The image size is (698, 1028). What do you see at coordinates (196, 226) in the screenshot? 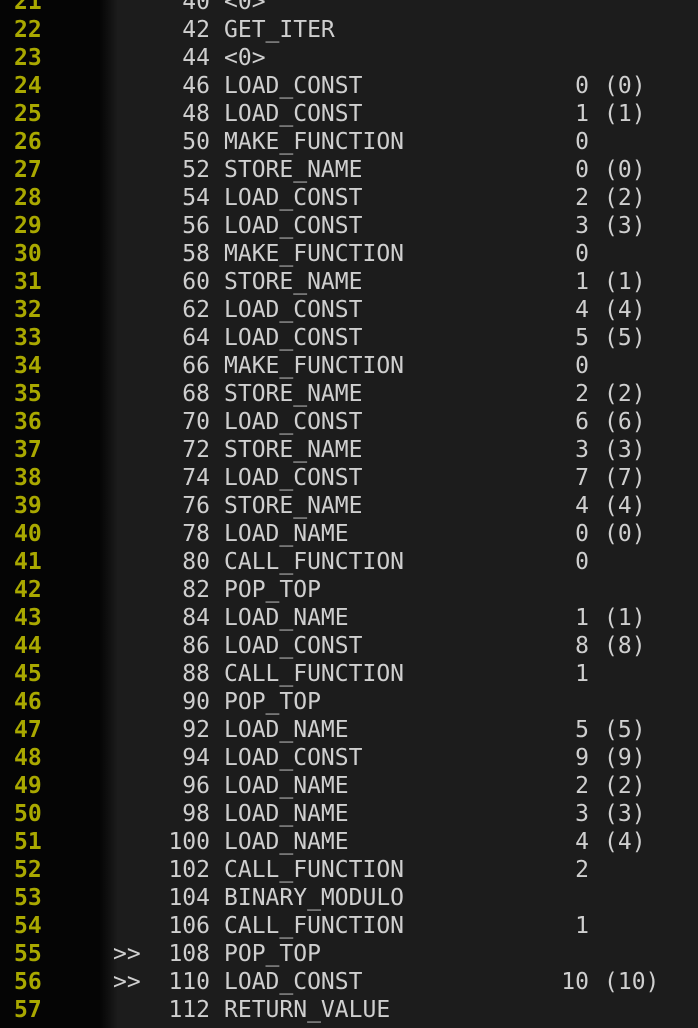
I see `bytecode-offset: 56` at bounding box center [196, 226].